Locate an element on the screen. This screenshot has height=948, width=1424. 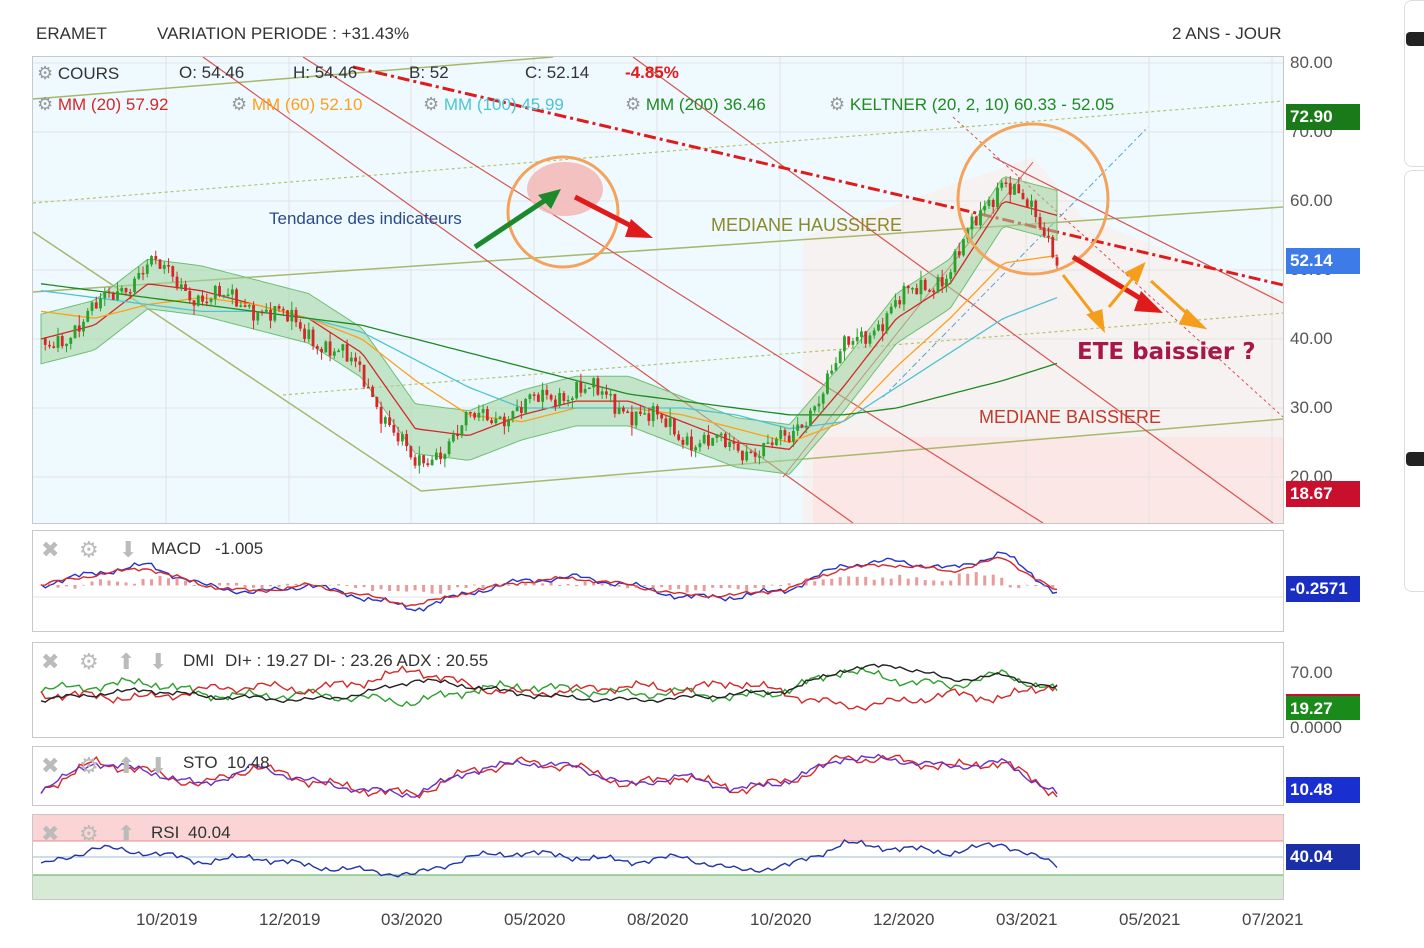
cours-legend: ⚙ COURS is located at coordinates (78, 73).